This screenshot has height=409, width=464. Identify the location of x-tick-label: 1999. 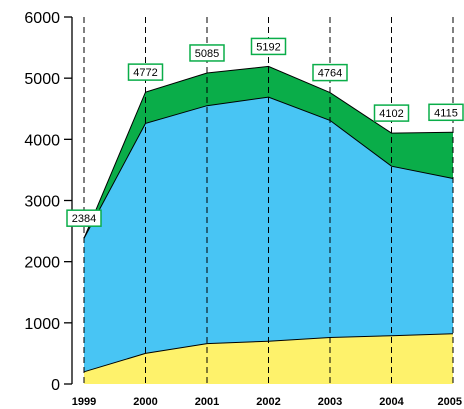
(84, 402).